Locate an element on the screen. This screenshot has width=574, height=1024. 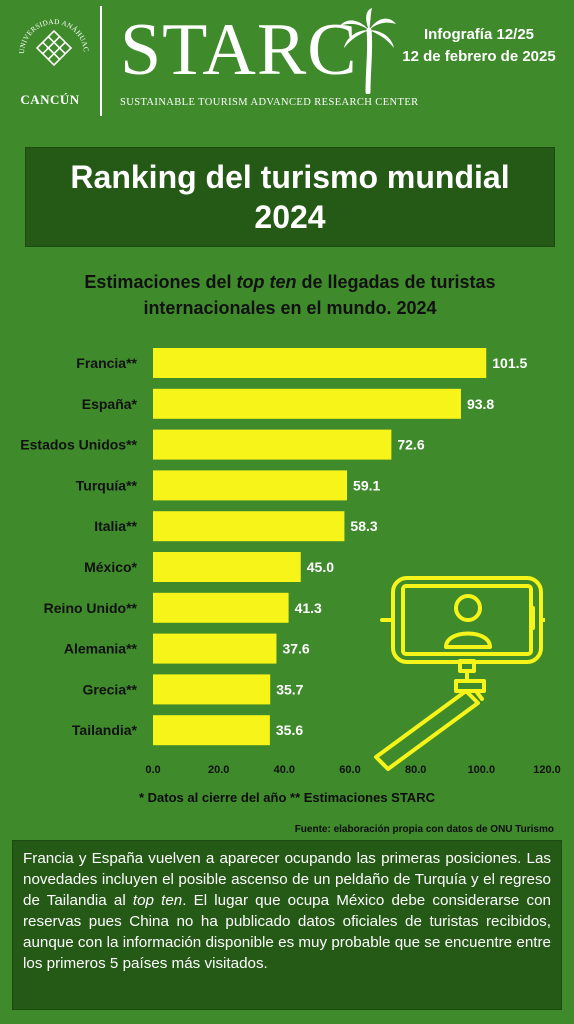
x-tick-label-4: 80.0 is located at coordinates (415, 770).